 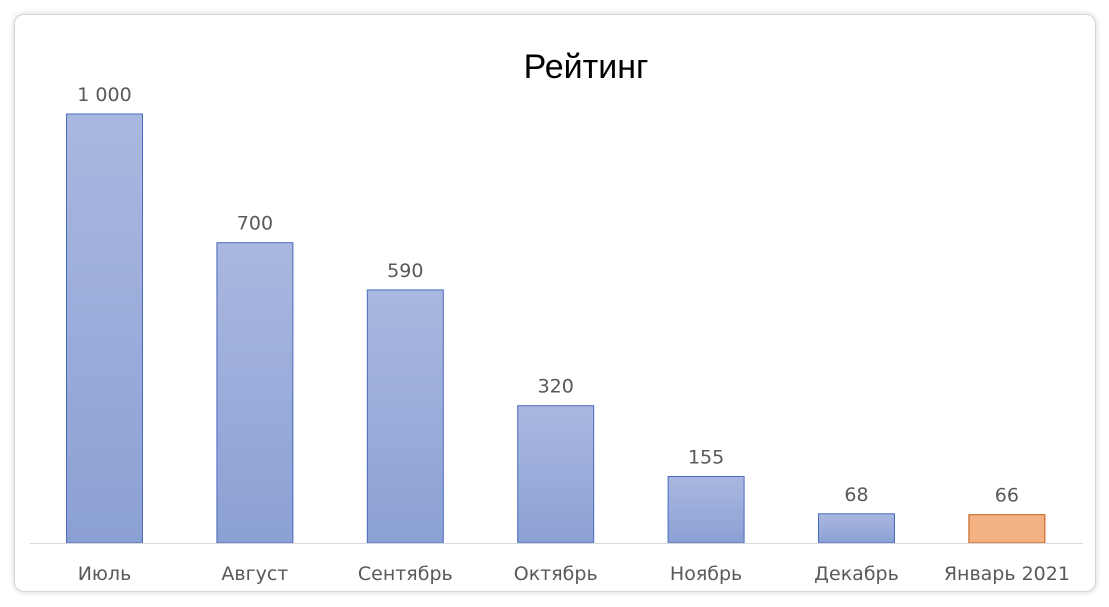 I want to click on category-label-2: Август, so click(x=254, y=574).